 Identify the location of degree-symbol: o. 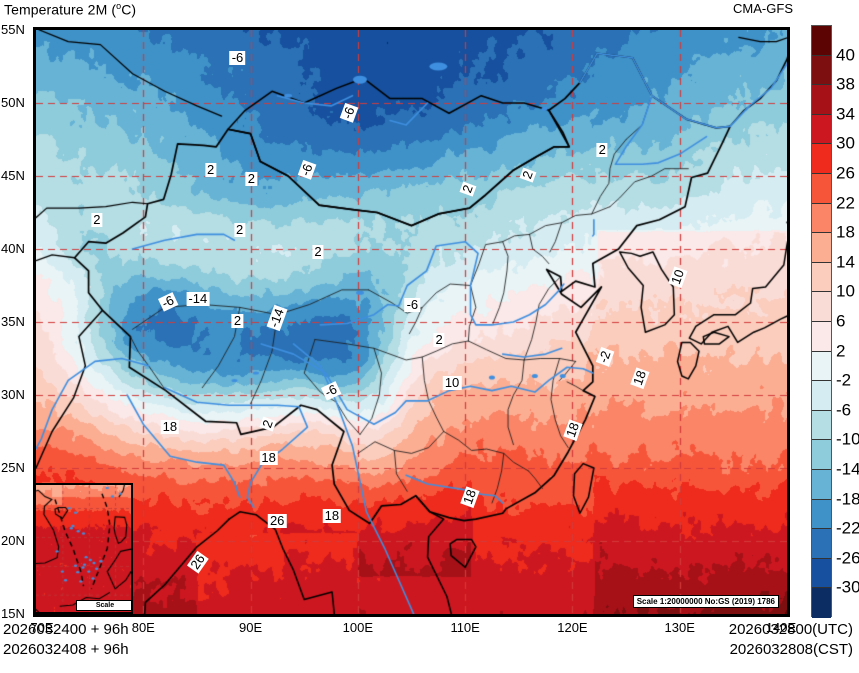
(119, 6).